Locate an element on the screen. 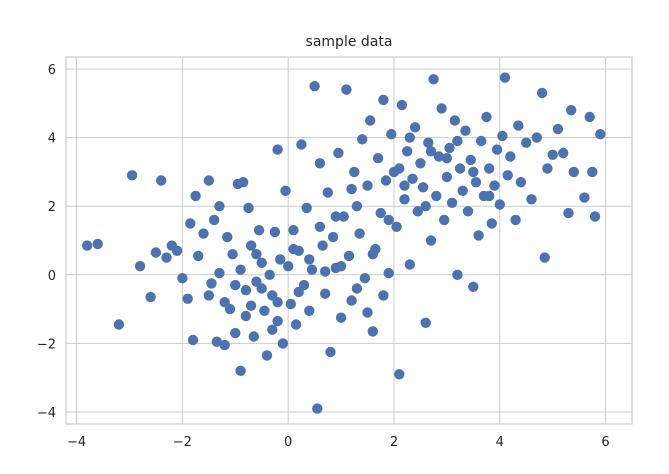  x-tick-label: −2 is located at coordinates (182, 442).